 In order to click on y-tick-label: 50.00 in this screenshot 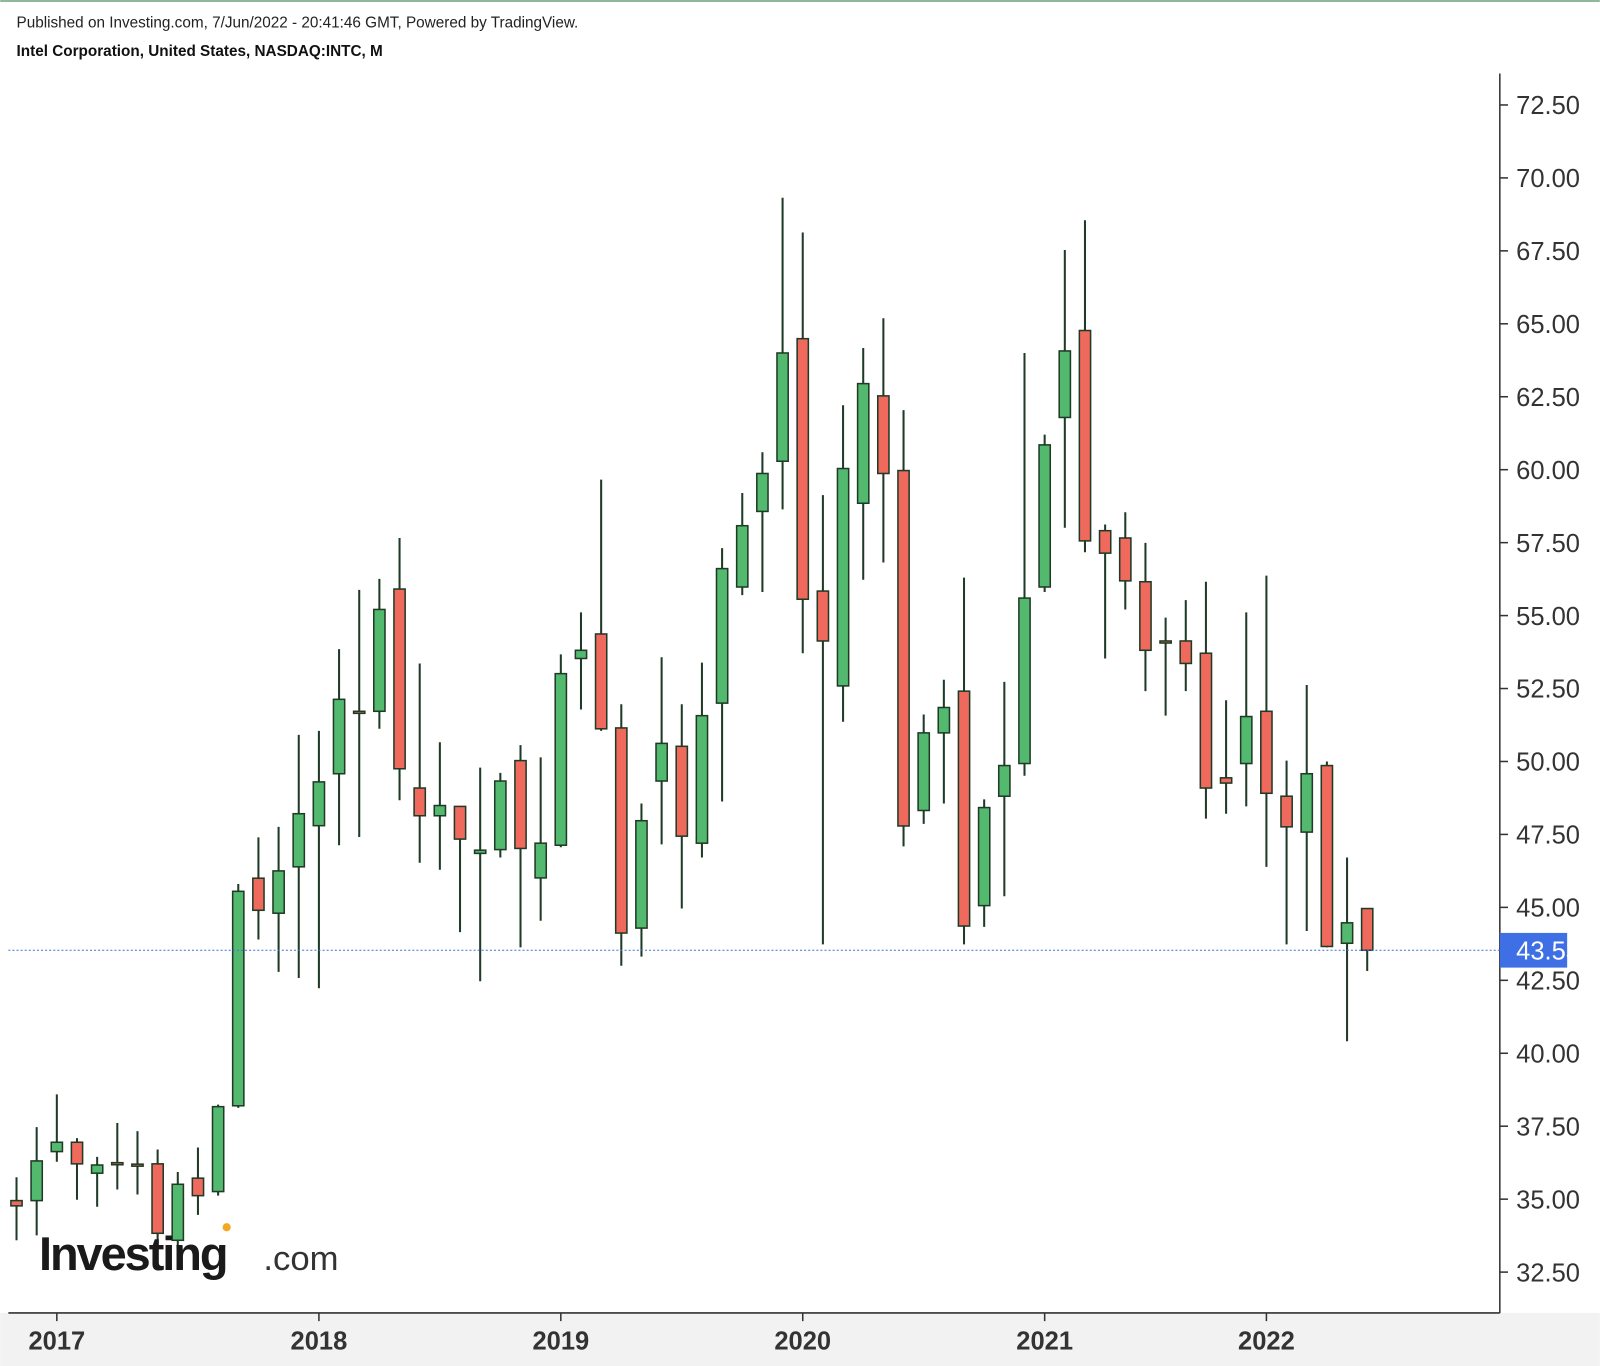, I will do `click(1548, 763)`.